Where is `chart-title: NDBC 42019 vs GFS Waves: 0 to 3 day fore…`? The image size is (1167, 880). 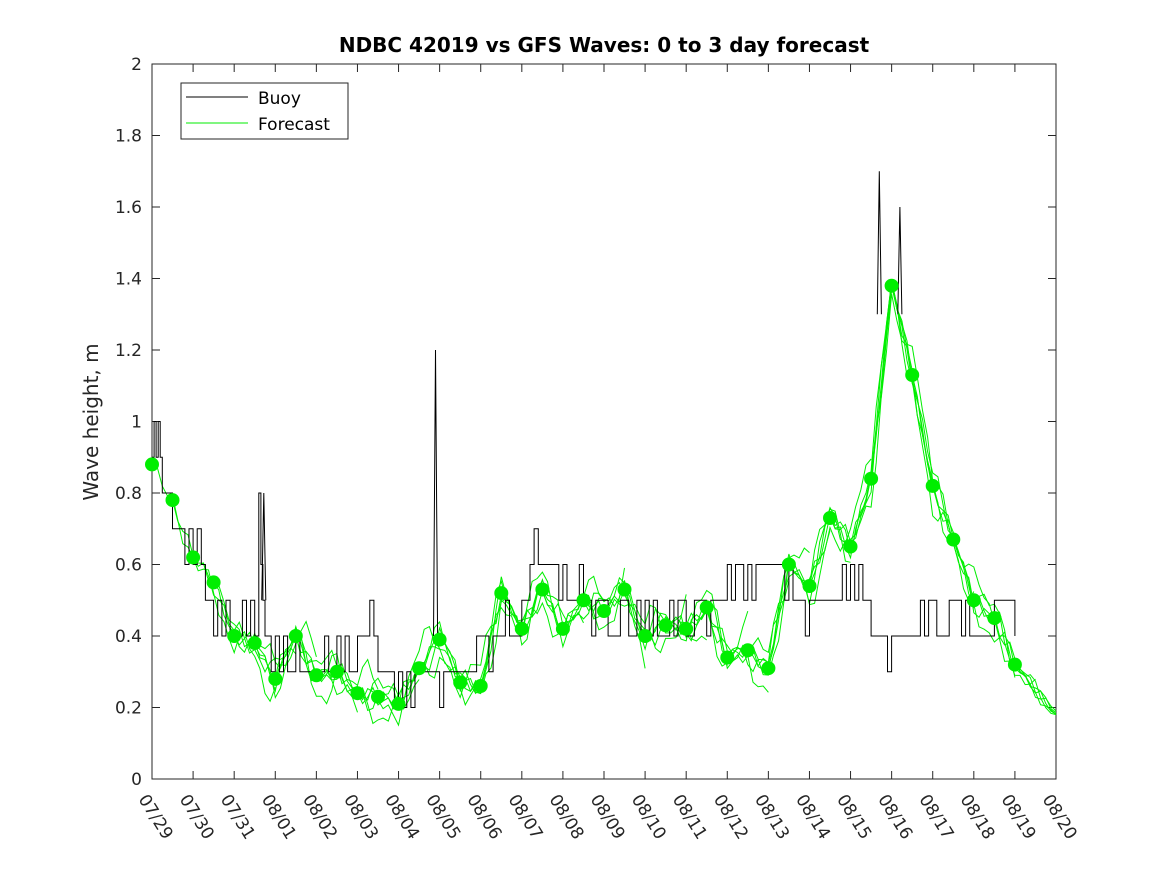
chart-title: NDBC 42019 vs GFS Waves: 0 to 3 day fore… is located at coordinates (604, 45).